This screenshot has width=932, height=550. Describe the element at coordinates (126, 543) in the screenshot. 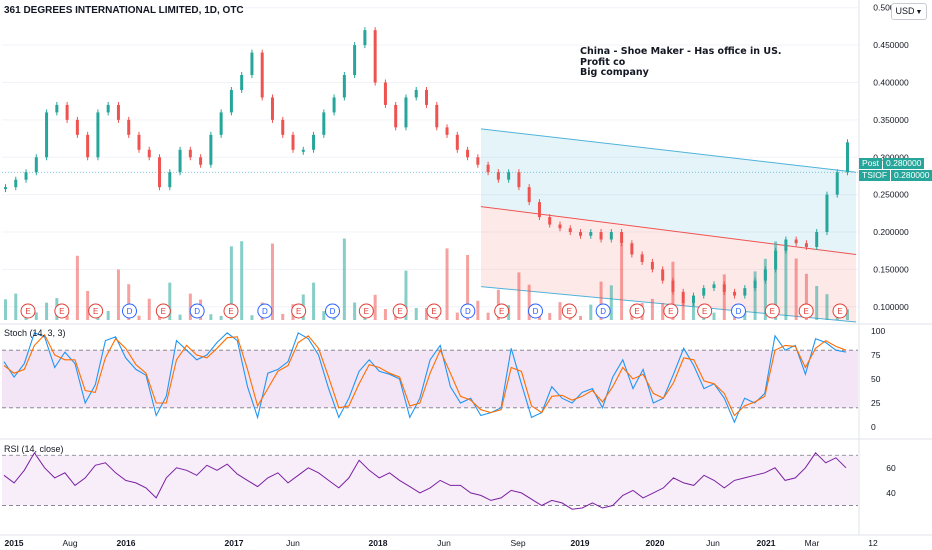

I see `time-axis-tick: 2016` at that location.